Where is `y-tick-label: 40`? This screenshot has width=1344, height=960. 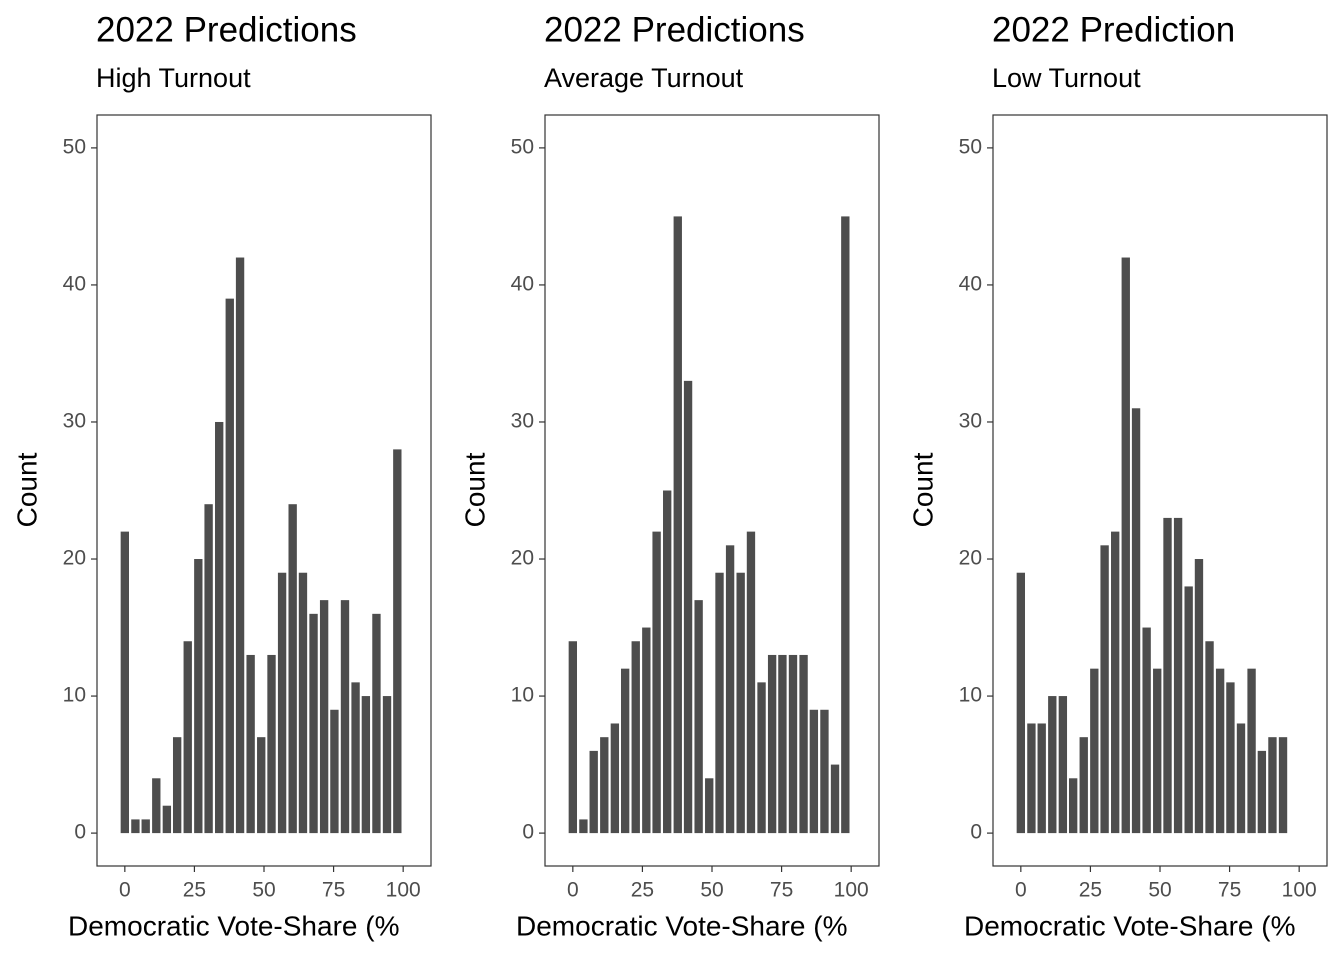
y-tick-label: 40 is located at coordinates (522, 283).